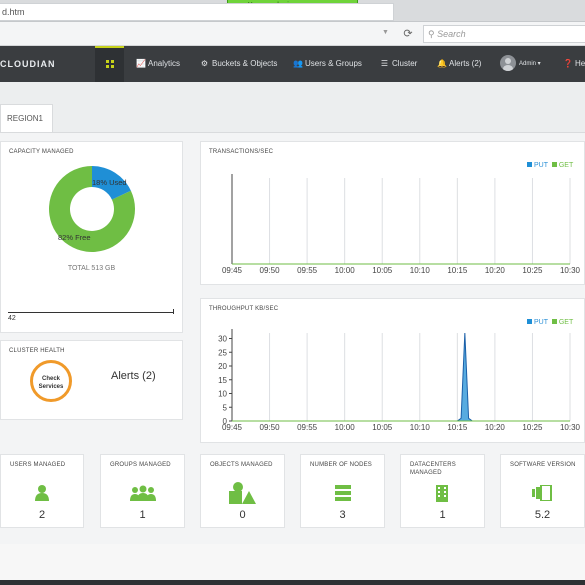  I want to click on x-tick-label: 09:45, so click(232, 270).